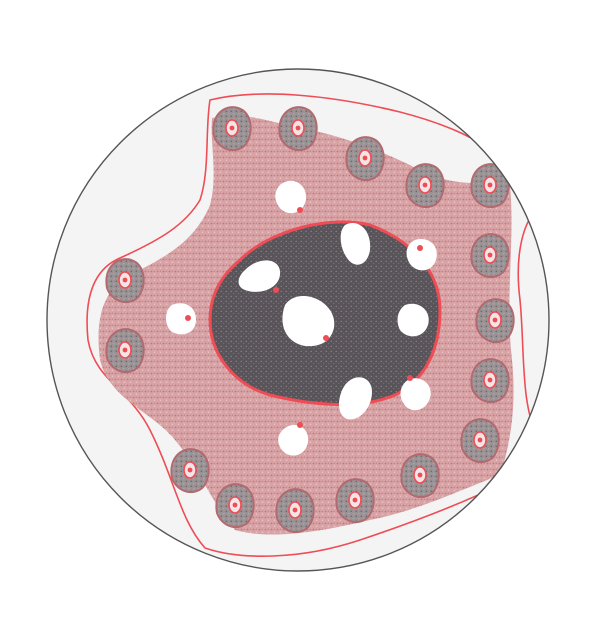 This screenshot has height=624, width=600. What do you see at coordinates (533, 320) in the screenshot?
I see `right-red-contour` at bounding box center [533, 320].